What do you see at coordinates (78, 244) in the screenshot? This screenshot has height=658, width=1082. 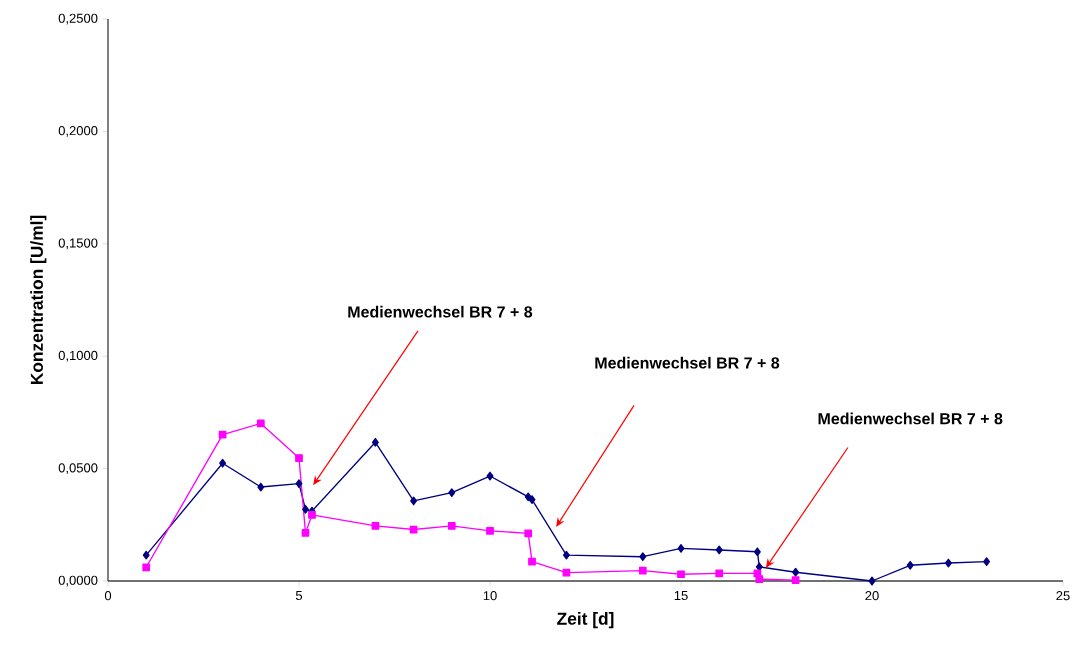 I see `y-tick-label: 0,1500` at bounding box center [78, 244].